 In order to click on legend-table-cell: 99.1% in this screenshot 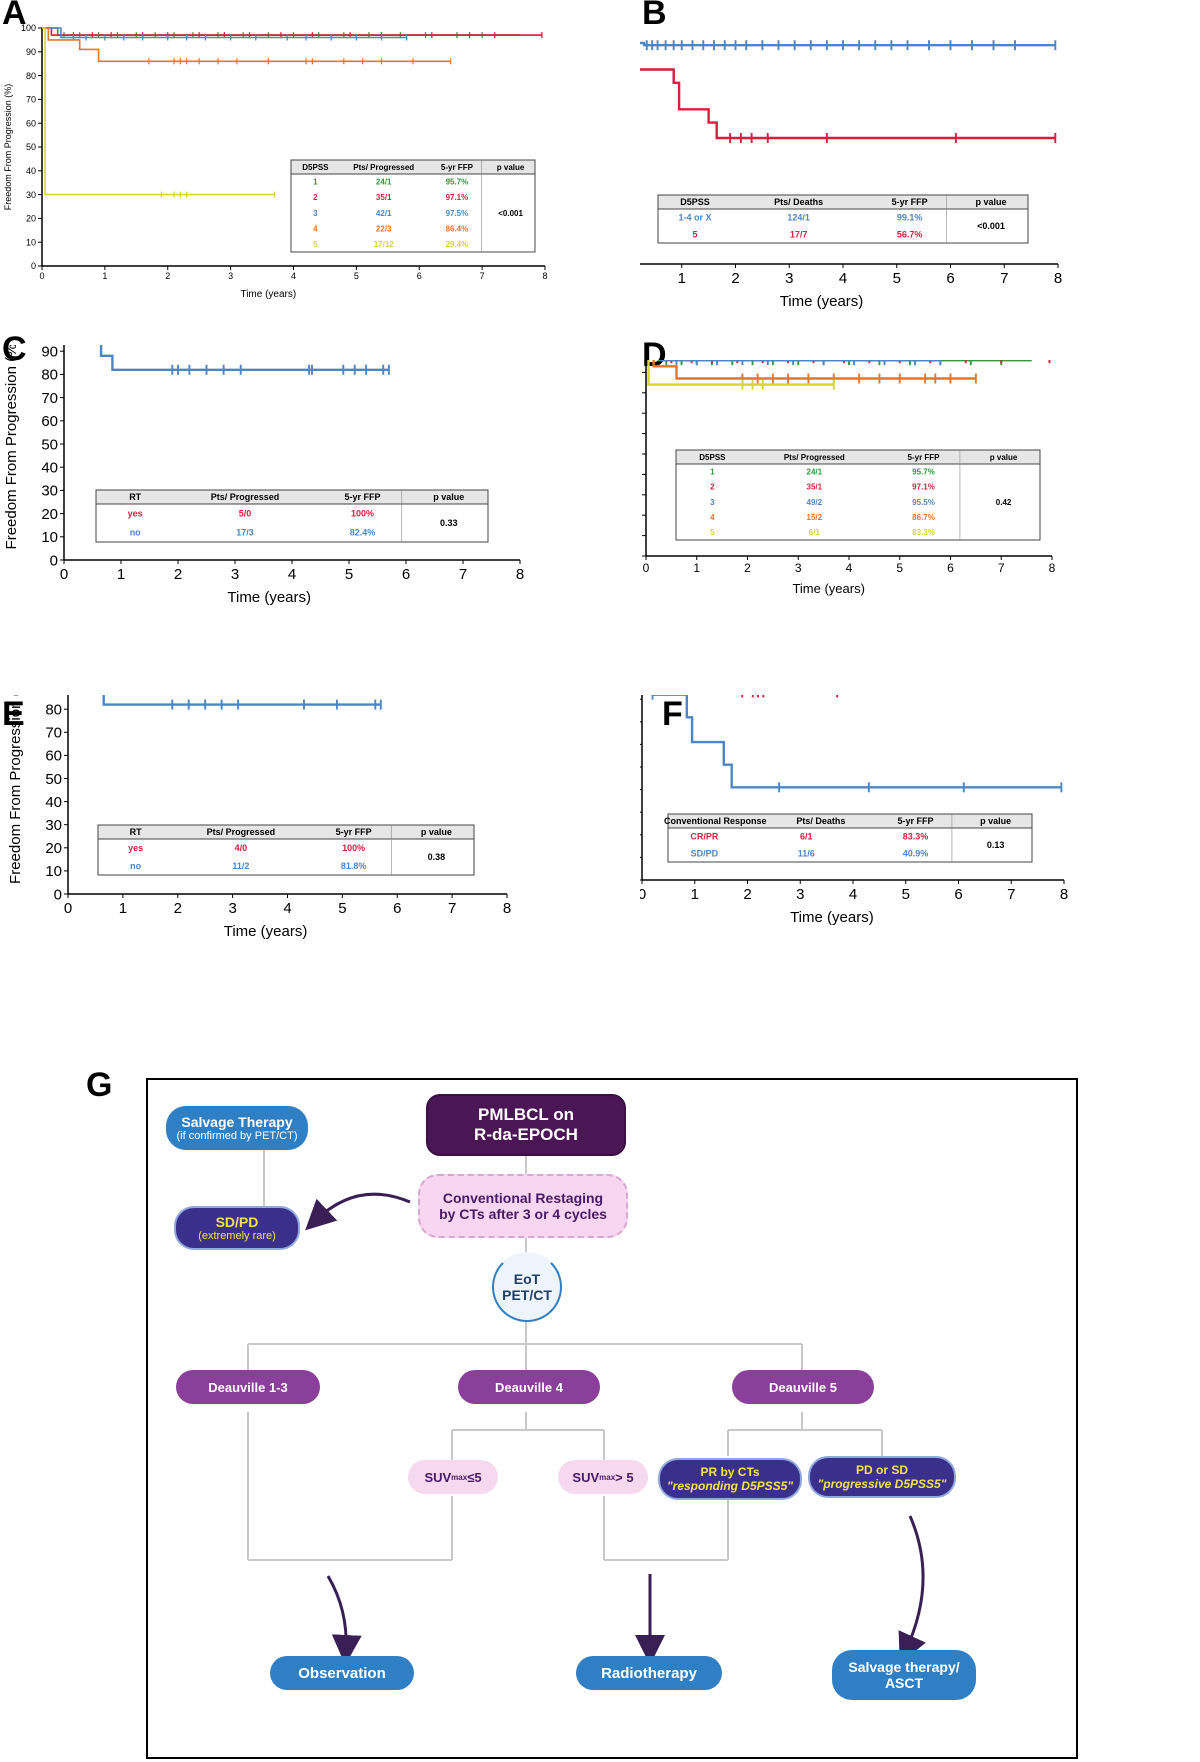, I will do `click(910, 218)`.